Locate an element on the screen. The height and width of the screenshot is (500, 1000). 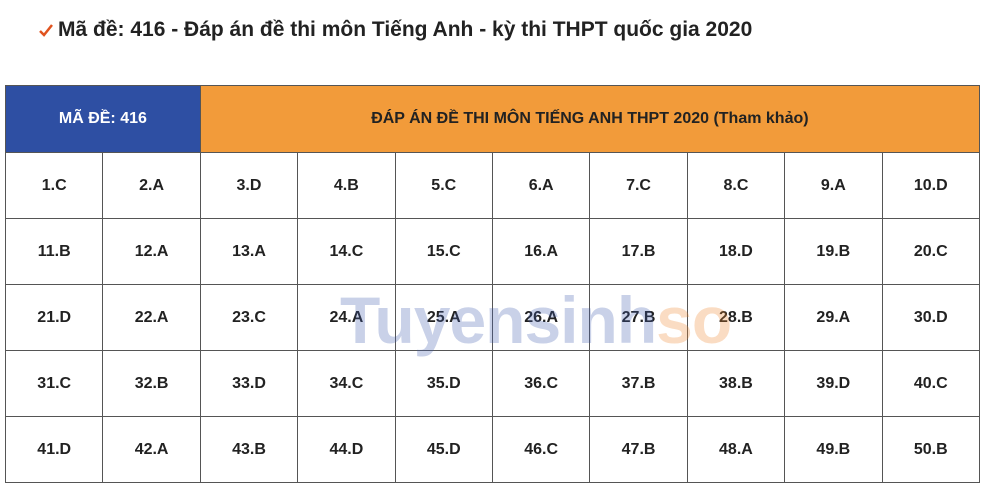
answer-cell: 39.D is located at coordinates (833, 383).